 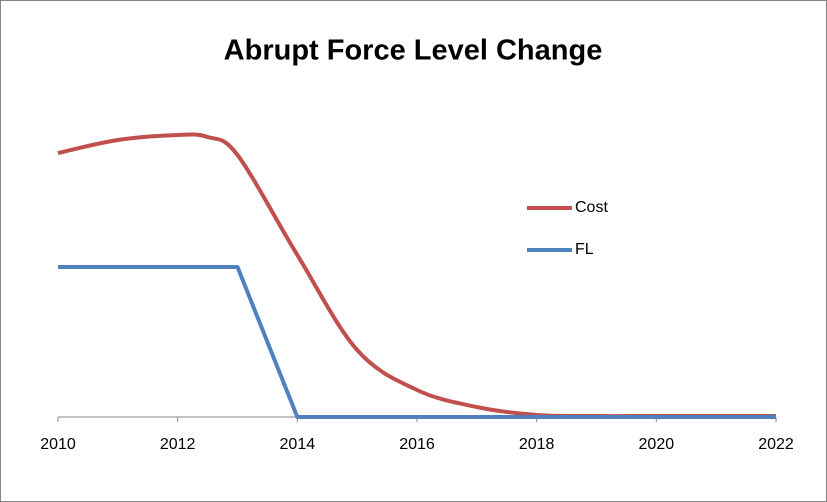 What do you see at coordinates (413, 51) in the screenshot?
I see `chart-title: Abrupt Force Level Change` at bounding box center [413, 51].